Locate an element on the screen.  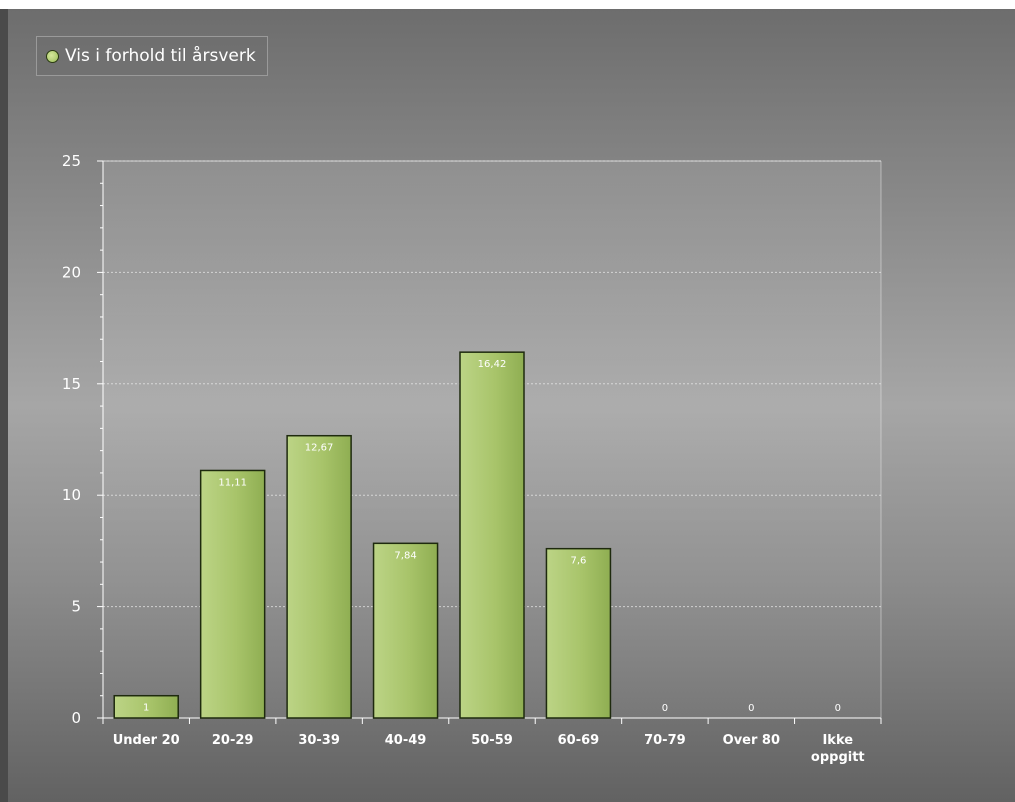
x-tick-label: oppgitt is located at coordinates (838, 757).